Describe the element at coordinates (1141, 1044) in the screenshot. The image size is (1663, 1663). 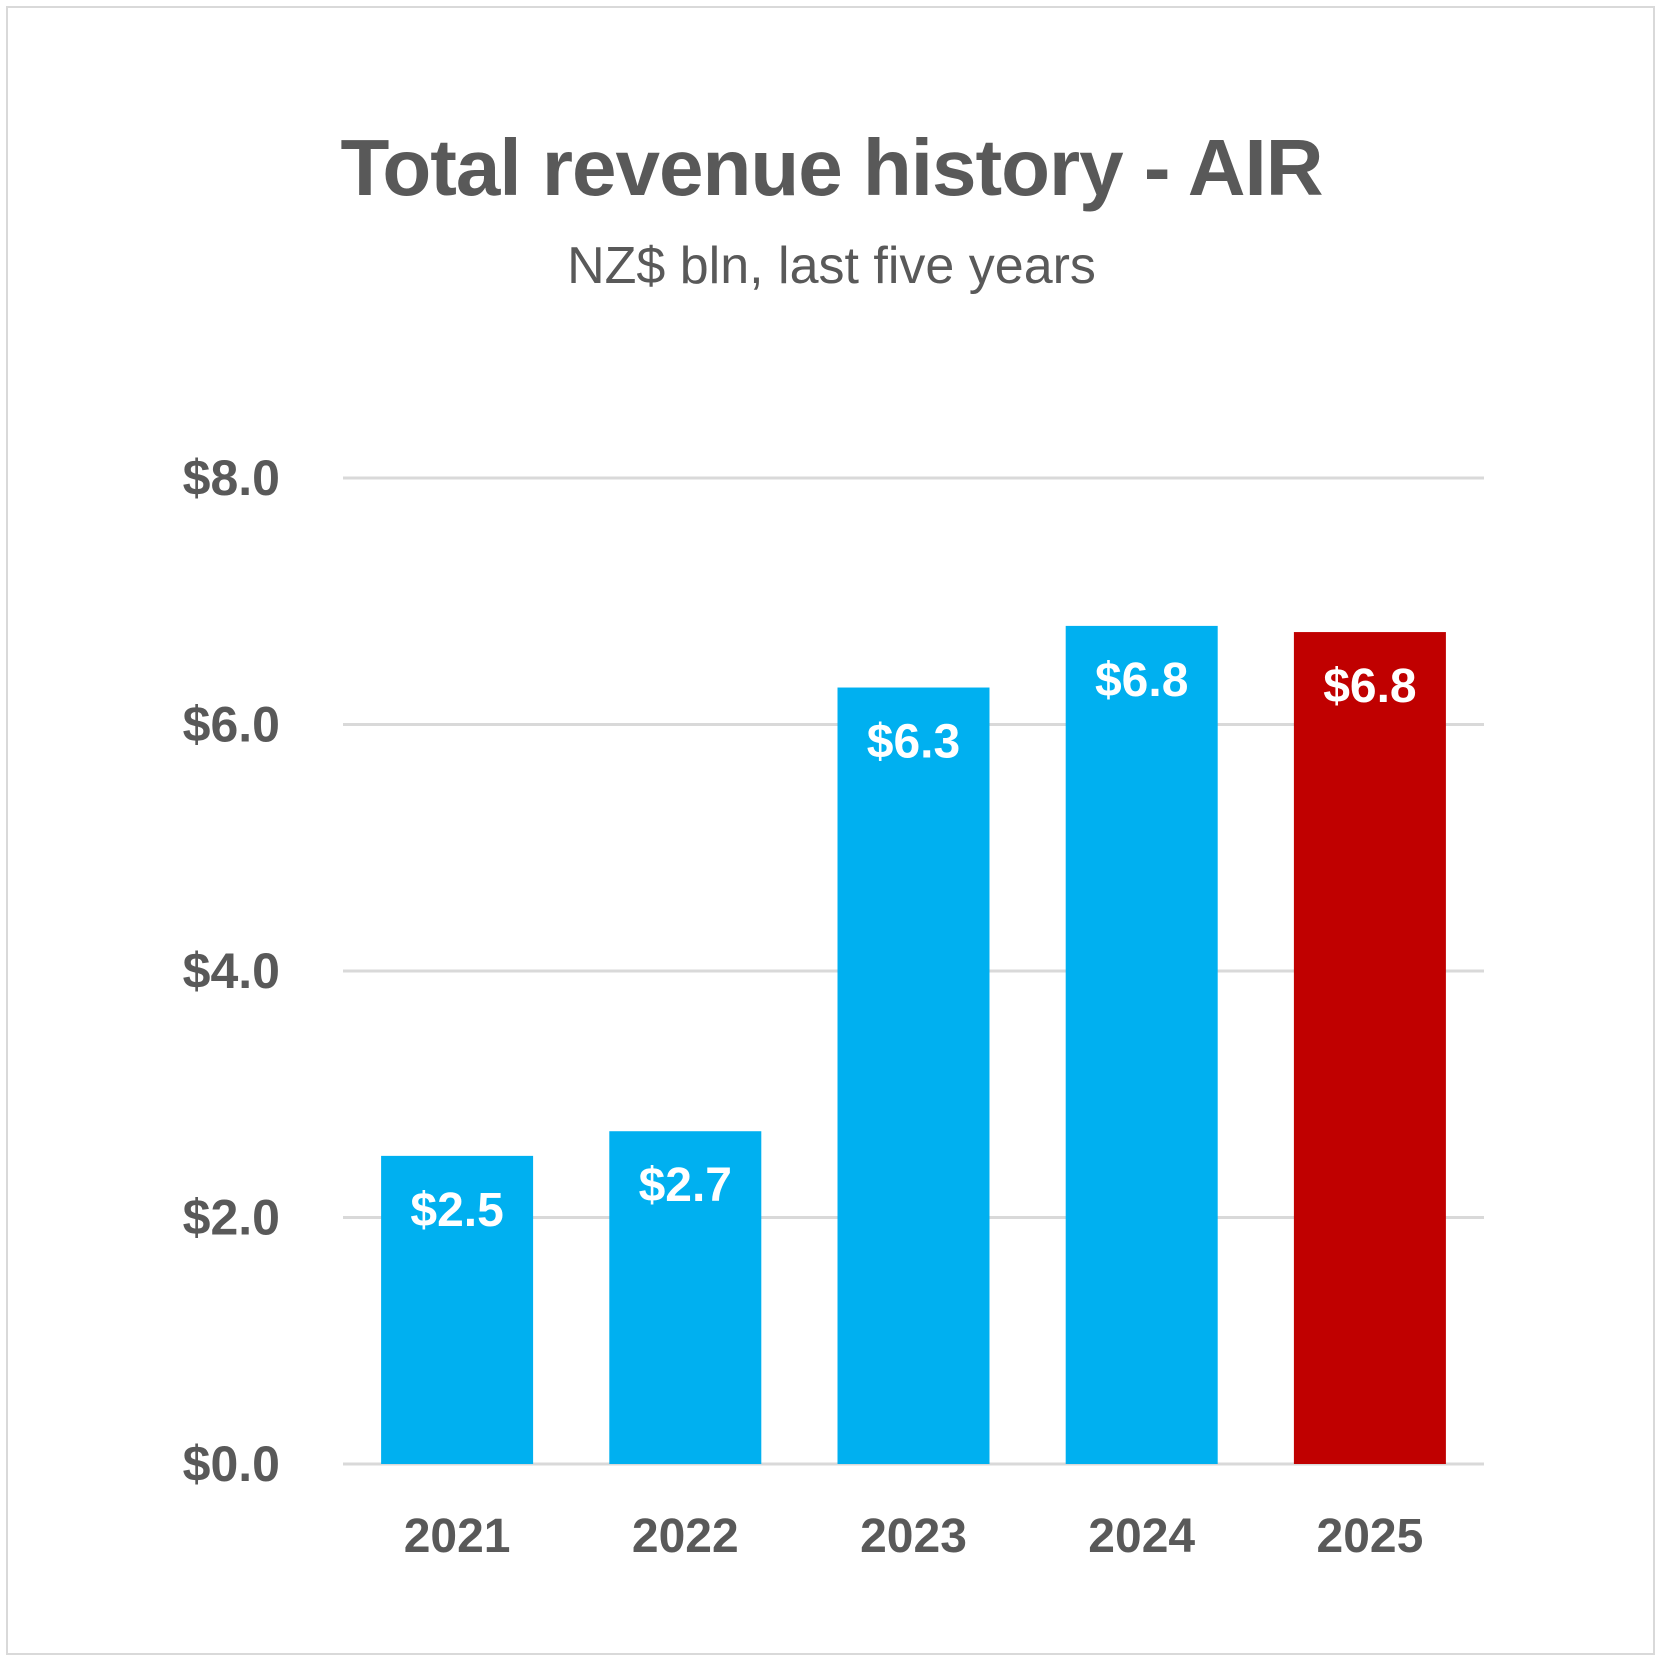
I see `bar-2024` at that location.